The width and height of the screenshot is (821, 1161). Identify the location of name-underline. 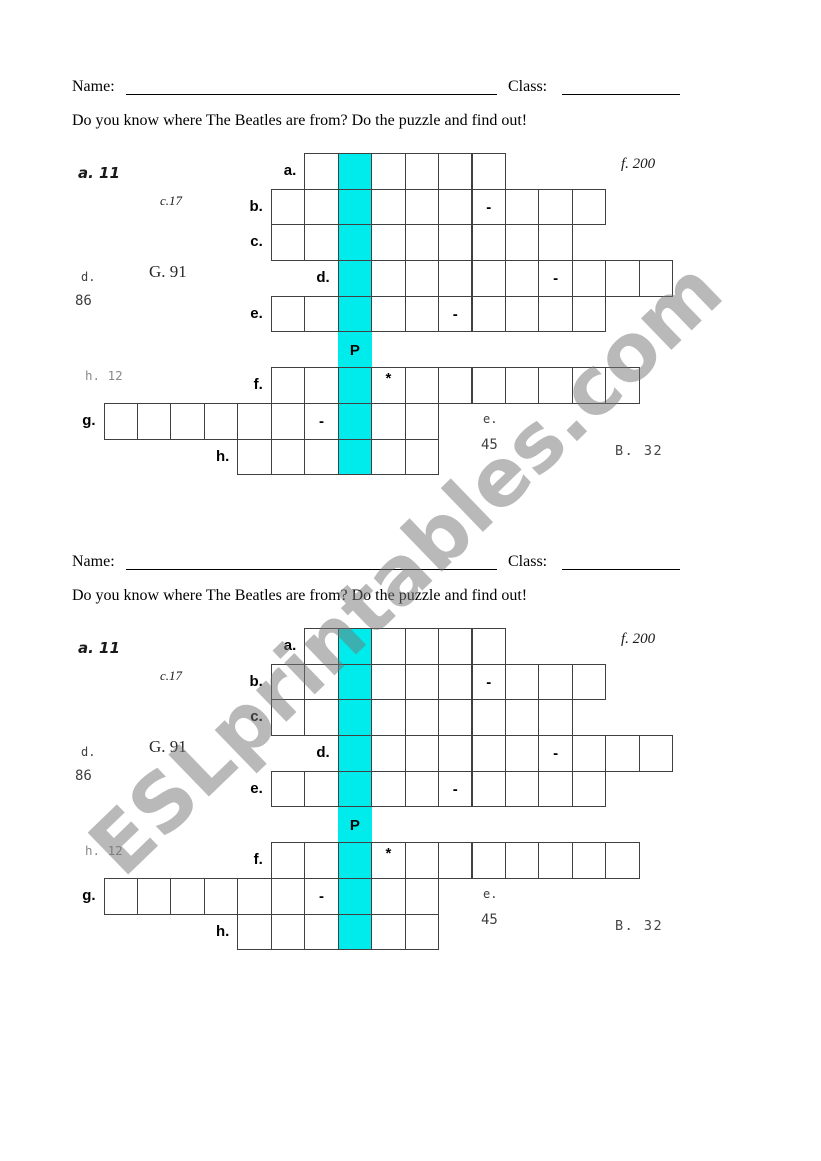
(311, 559).